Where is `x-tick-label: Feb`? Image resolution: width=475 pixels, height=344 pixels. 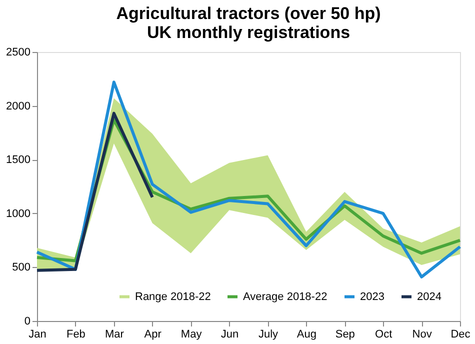
x-tick-label: Feb is located at coordinates (76, 334).